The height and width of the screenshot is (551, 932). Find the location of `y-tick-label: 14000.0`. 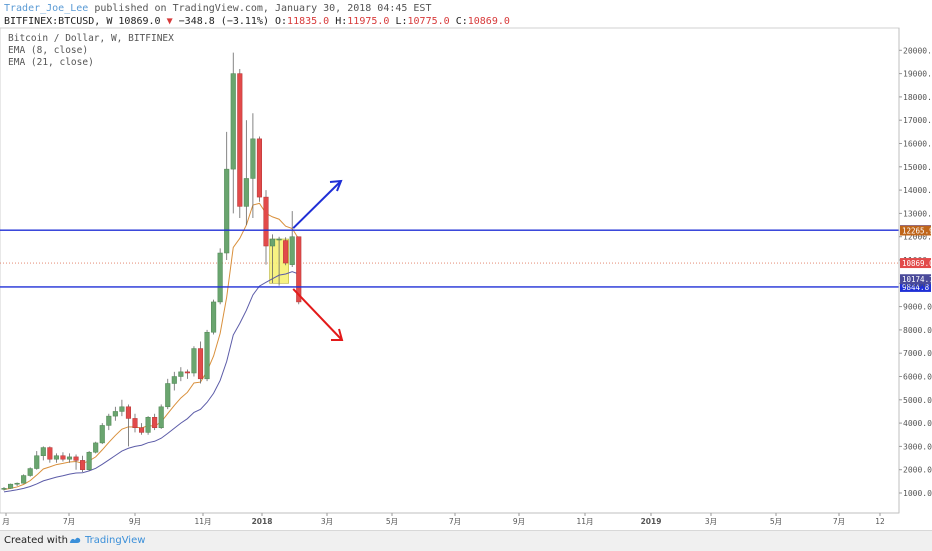

y-tick-label: 14000.0 is located at coordinates (917, 190).